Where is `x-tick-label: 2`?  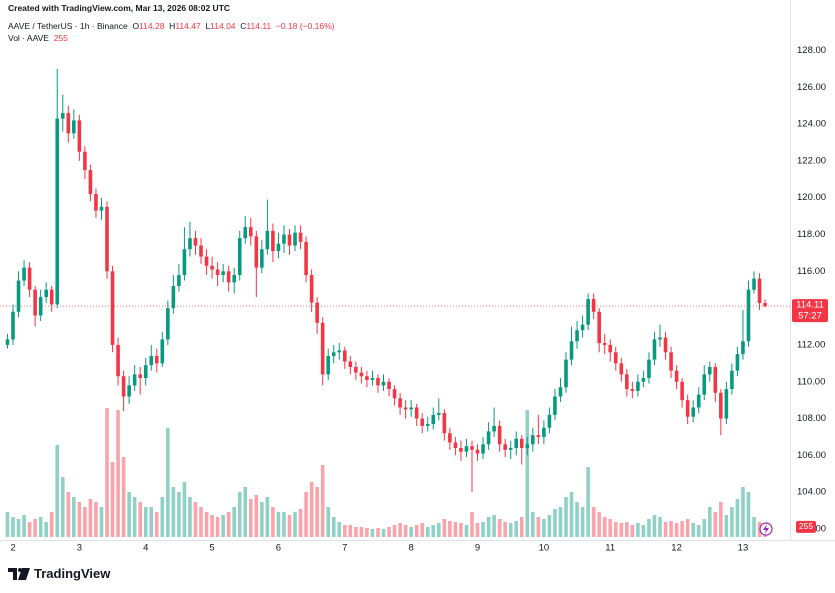 x-tick-label: 2 is located at coordinates (12, 548).